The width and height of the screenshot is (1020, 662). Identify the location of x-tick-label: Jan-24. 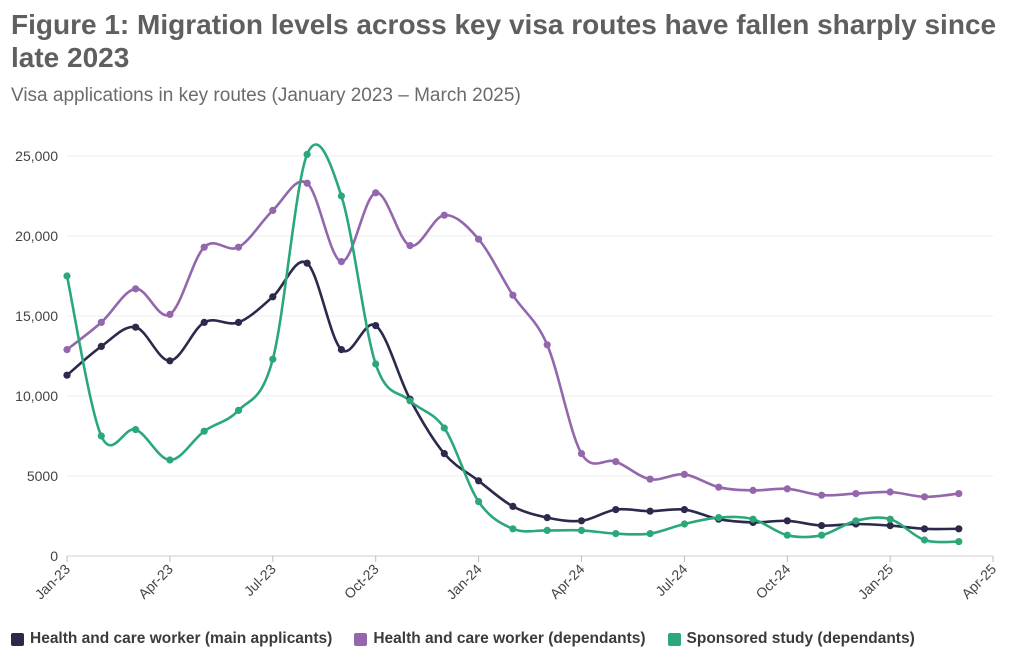
(464, 582).